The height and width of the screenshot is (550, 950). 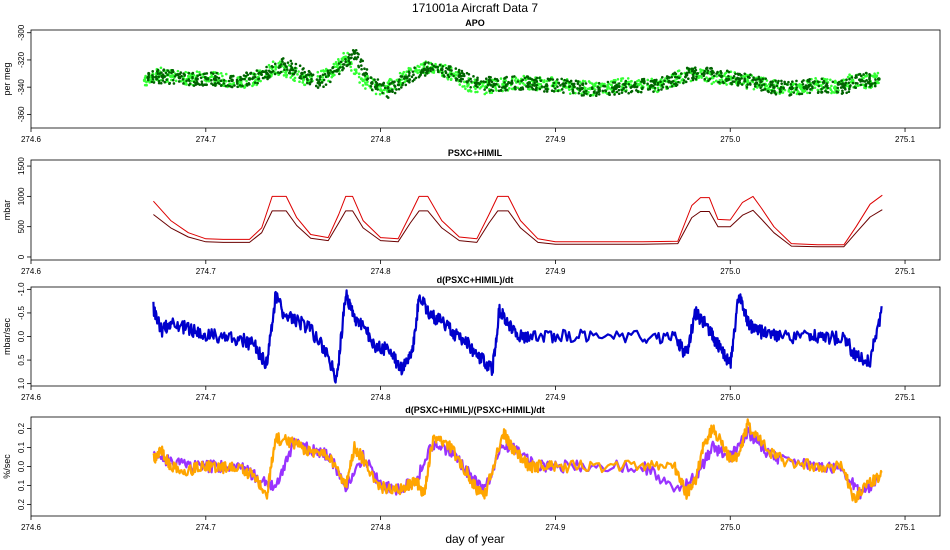 What do you see at coordinates (21, 485) in the screenshot?
I see `y-tick-label: 0.1` at bounding box center [21, 485].